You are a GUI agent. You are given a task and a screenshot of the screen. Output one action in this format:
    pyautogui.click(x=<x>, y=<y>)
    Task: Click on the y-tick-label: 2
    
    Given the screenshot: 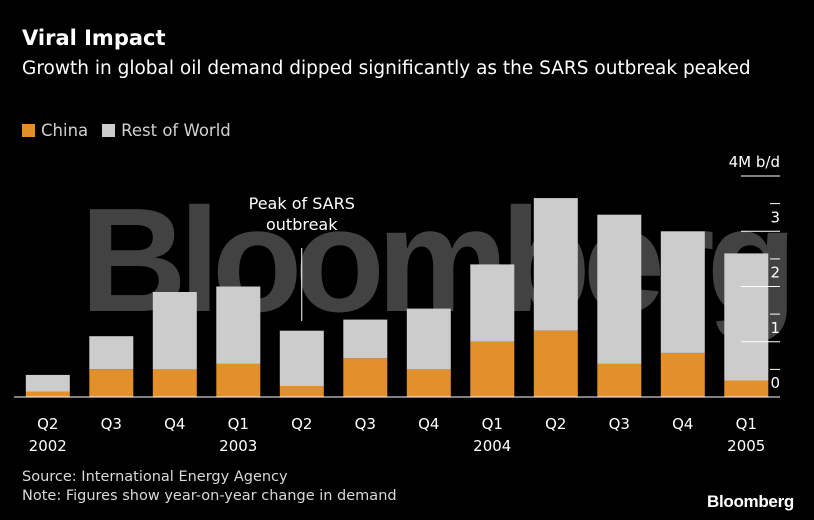 What is the action you would take?
    pyautogui.click(x=775, y=273)
    